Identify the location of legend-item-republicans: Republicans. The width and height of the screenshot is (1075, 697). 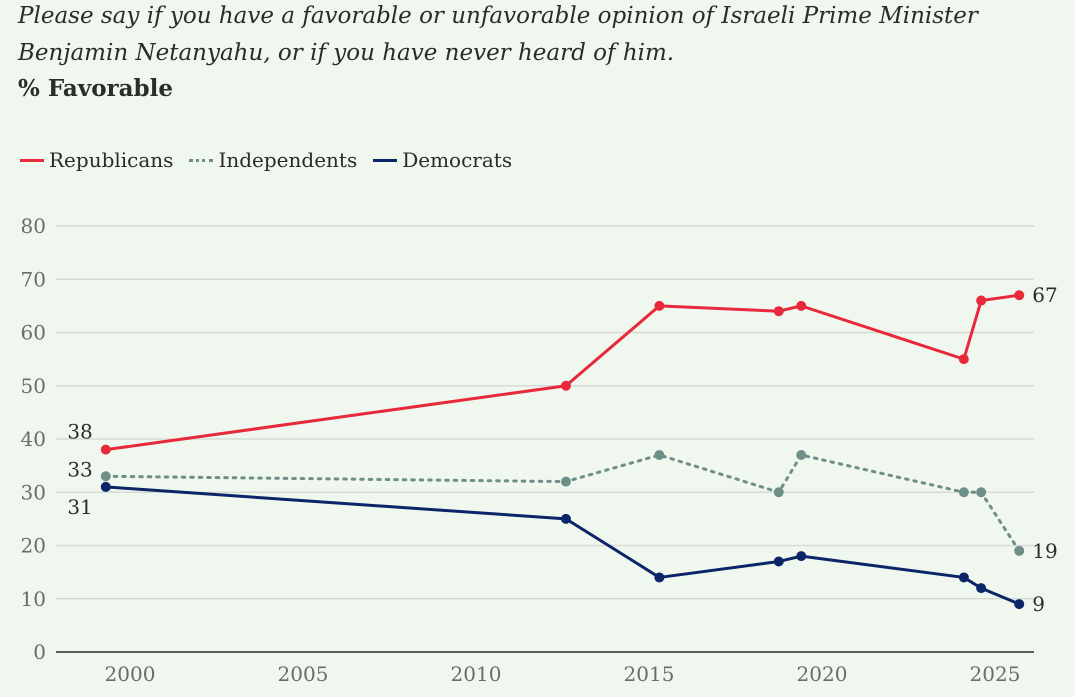
(96, 160).